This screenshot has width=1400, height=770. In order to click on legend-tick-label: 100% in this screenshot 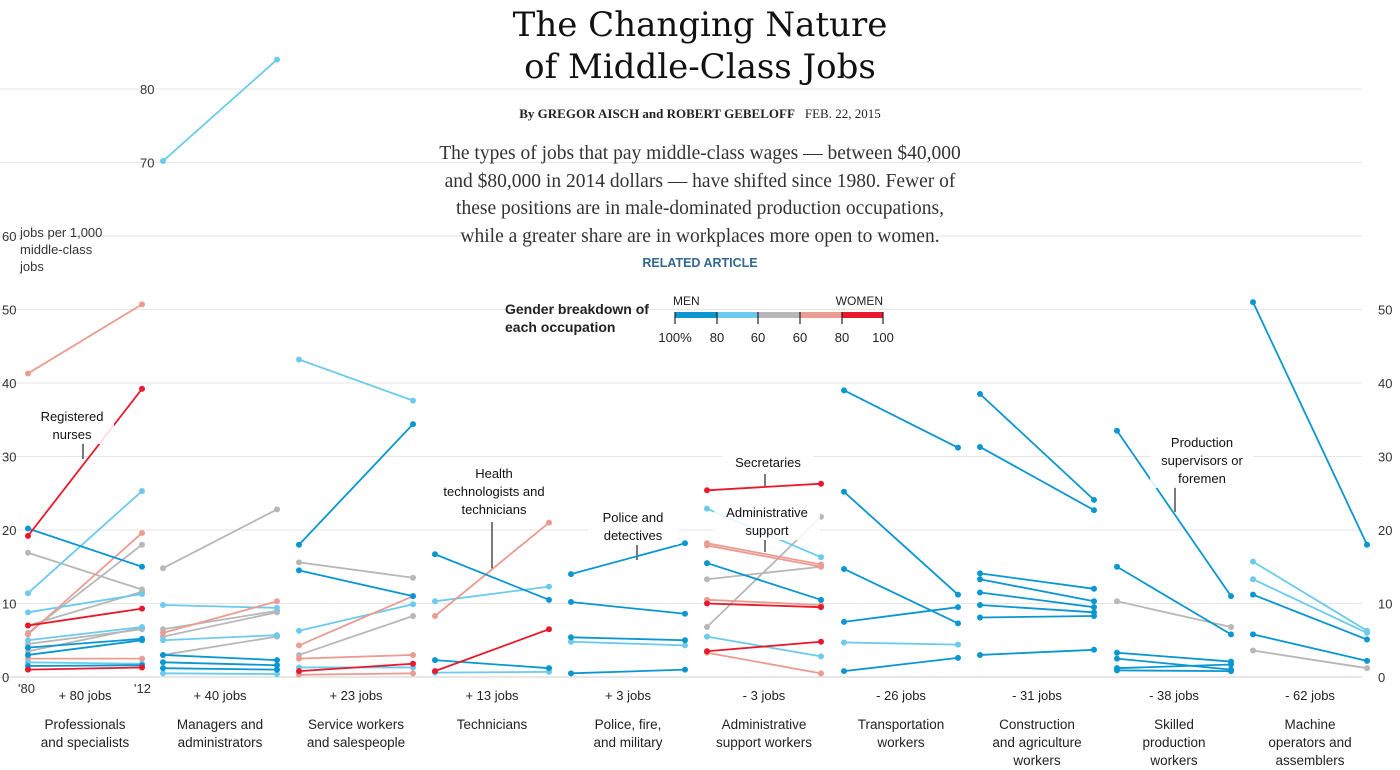, I will do `click(675, 337)`.